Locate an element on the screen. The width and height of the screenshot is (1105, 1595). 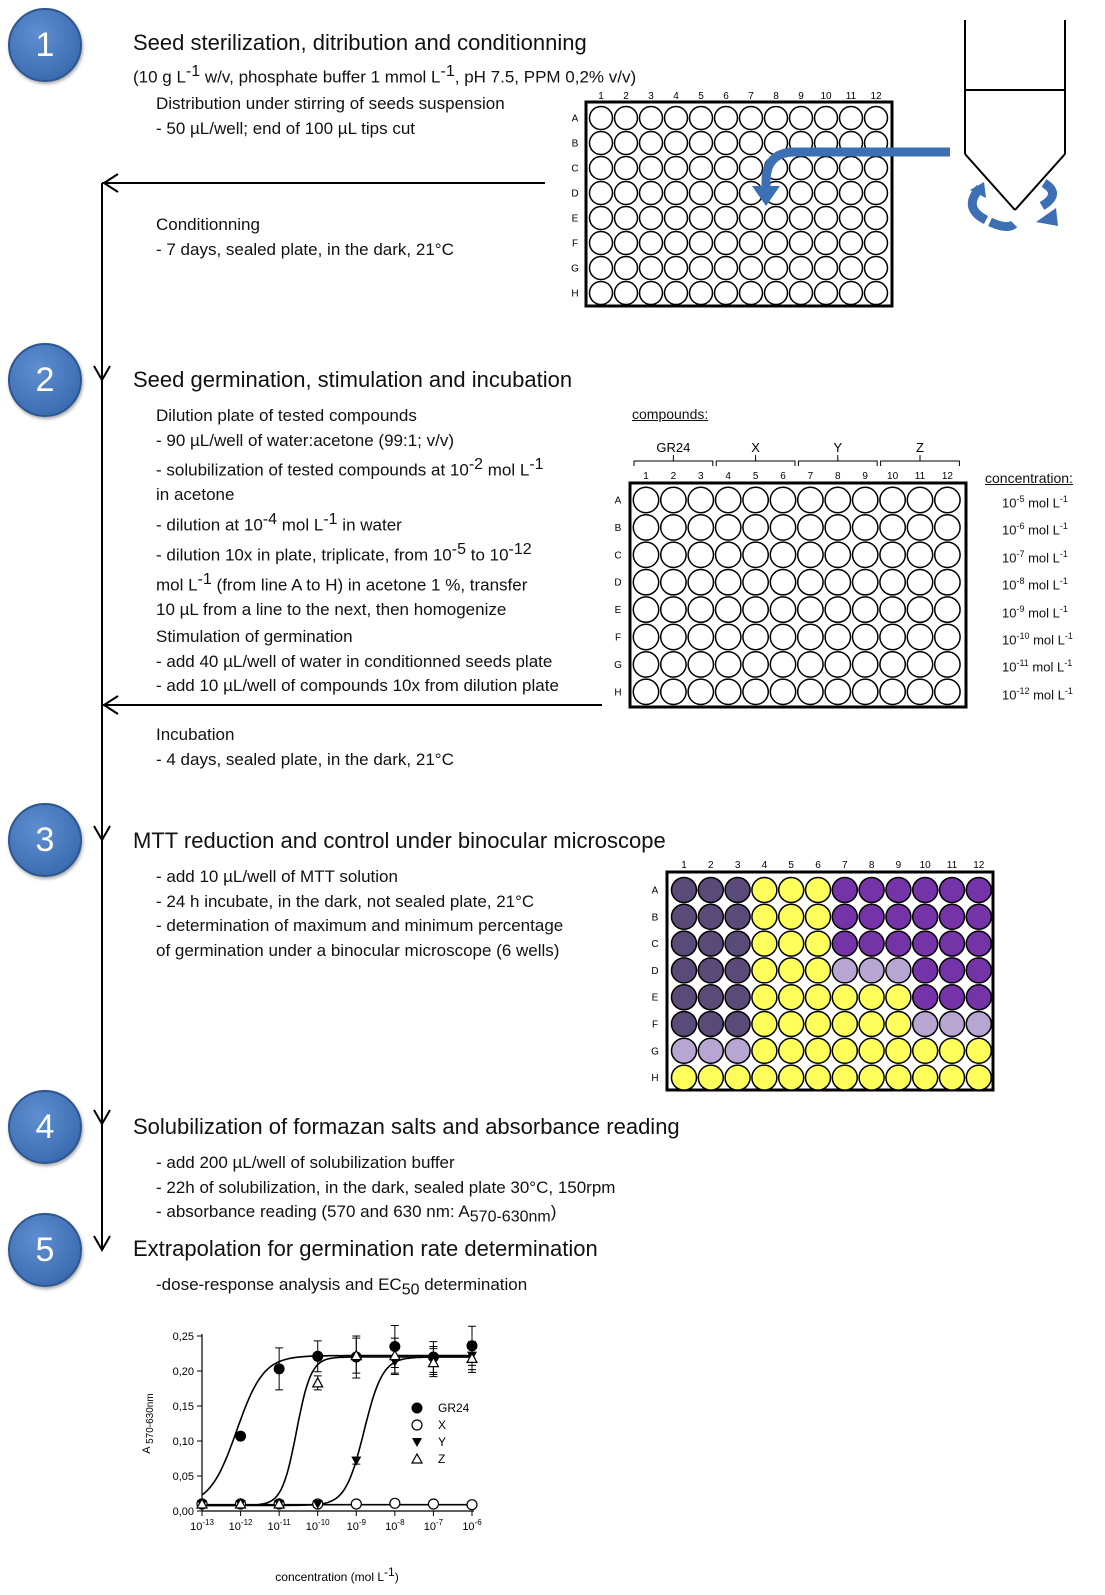
legend-marker is located at coordinates (417, 1408).